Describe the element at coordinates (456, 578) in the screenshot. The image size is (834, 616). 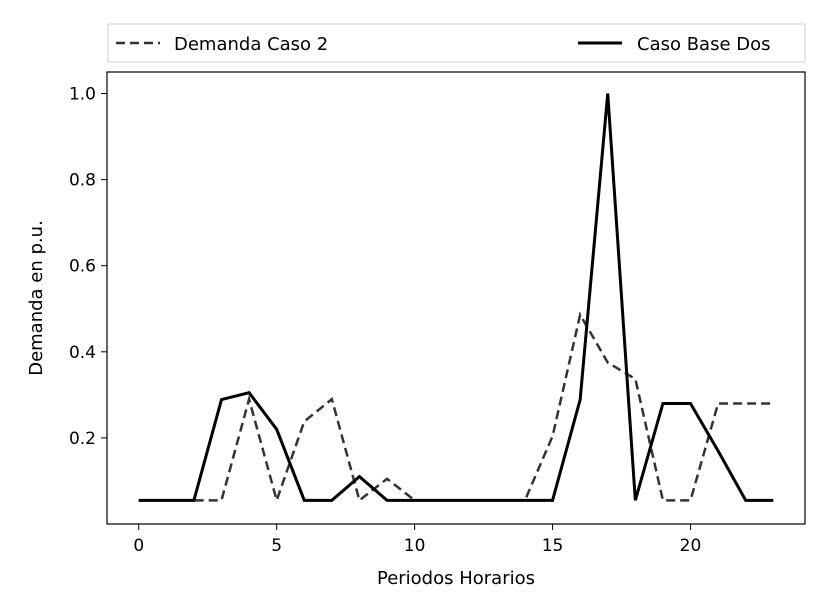
I see `x-axis-label: Periodos Horarios` at that location.